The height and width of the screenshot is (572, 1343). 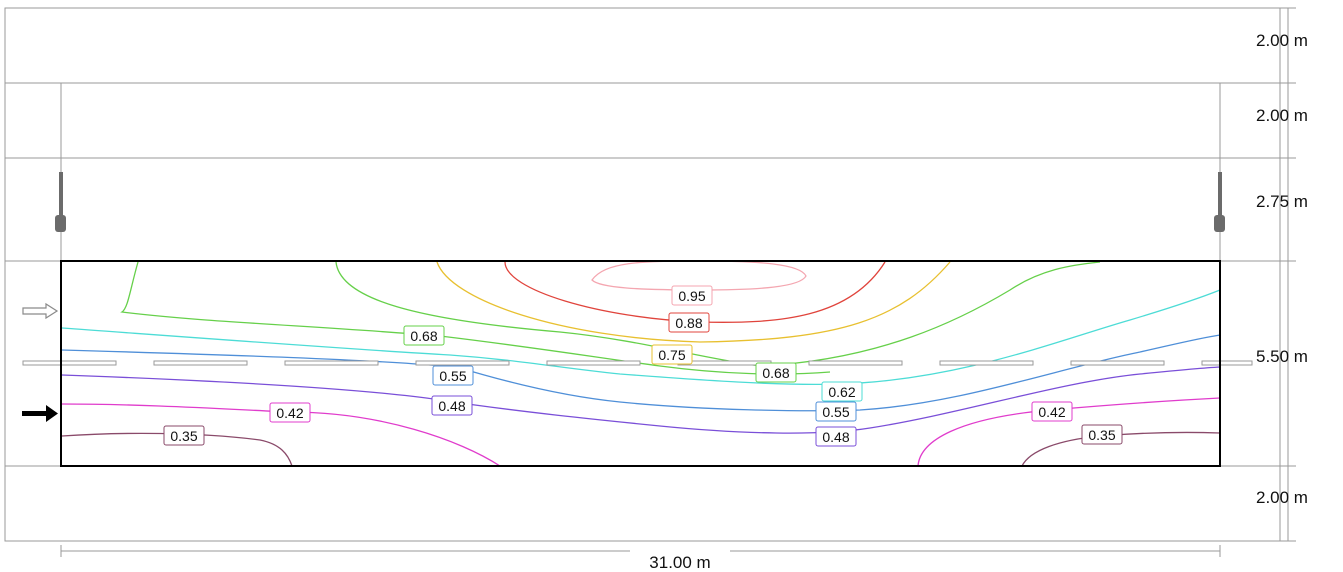 I want to click on isoline-0.68-right, so click(x=718, y=314).